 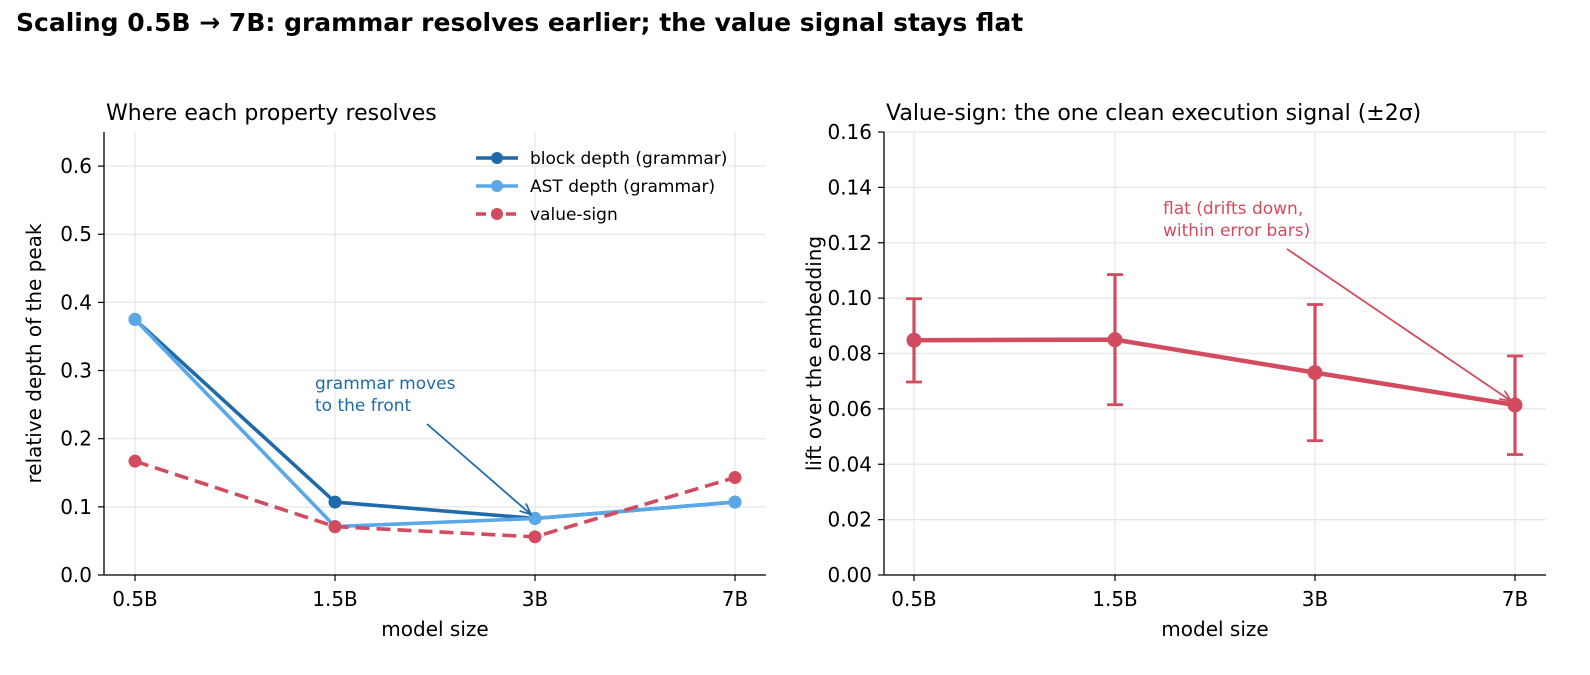 I want to click on annotation-text: grammar moves, so click(x=385, y=384).